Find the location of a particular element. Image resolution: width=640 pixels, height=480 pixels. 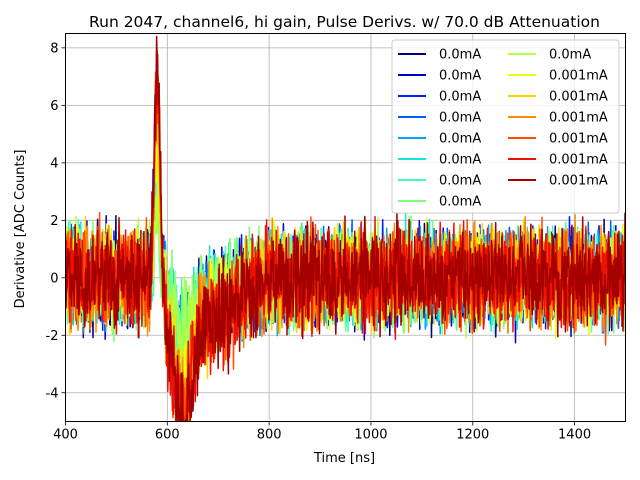

legend-box is located at coordinates (505, 126).